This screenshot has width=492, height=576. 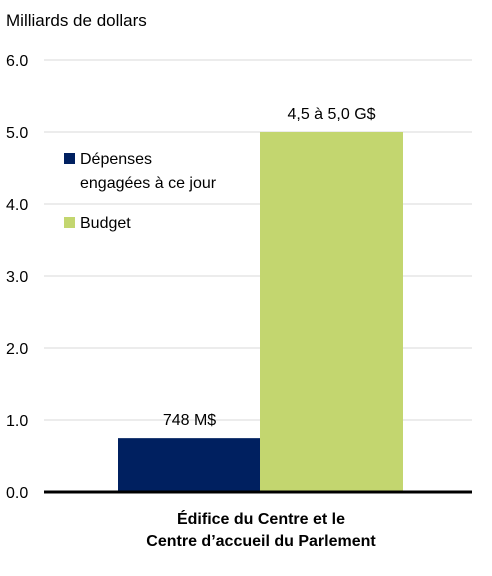 What do you see at coordinates (17, 133) in the screenshot?
I see `y-tick-label: 5.0` at bounding box center [17, 133].